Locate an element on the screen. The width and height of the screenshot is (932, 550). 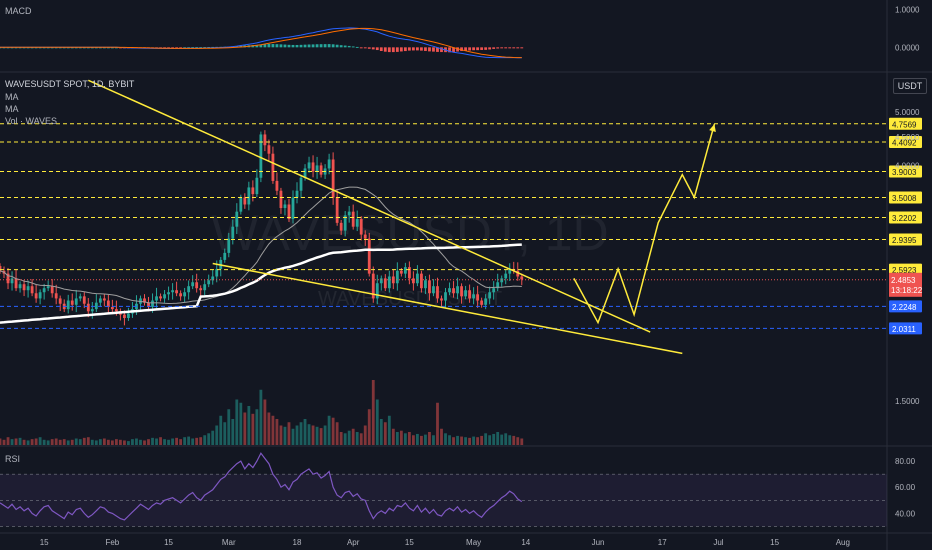
ma-slow-legend: MA is located at coordinates (12, 109).